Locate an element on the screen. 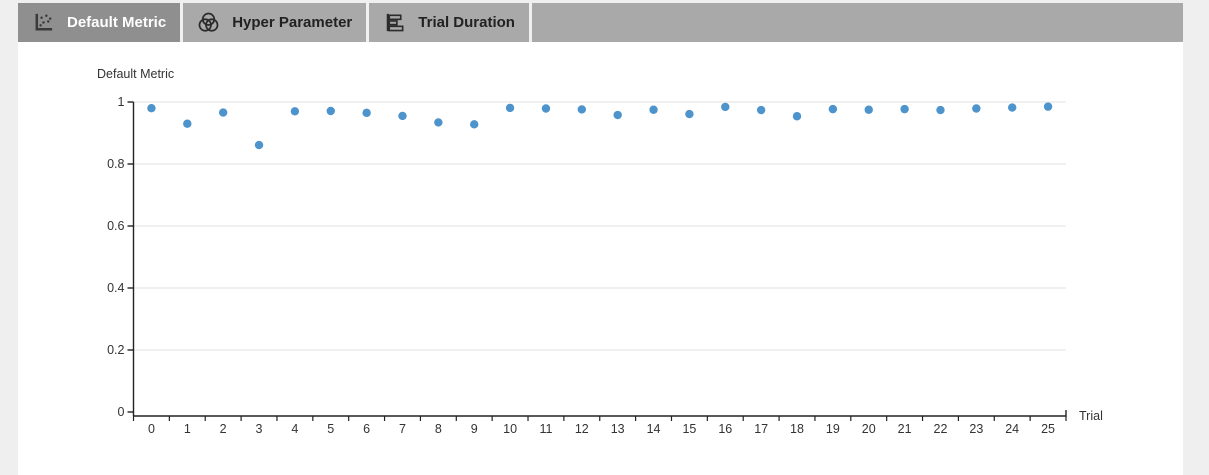  x-axis-tick-label: 2 is located at coordinates (223, 429).